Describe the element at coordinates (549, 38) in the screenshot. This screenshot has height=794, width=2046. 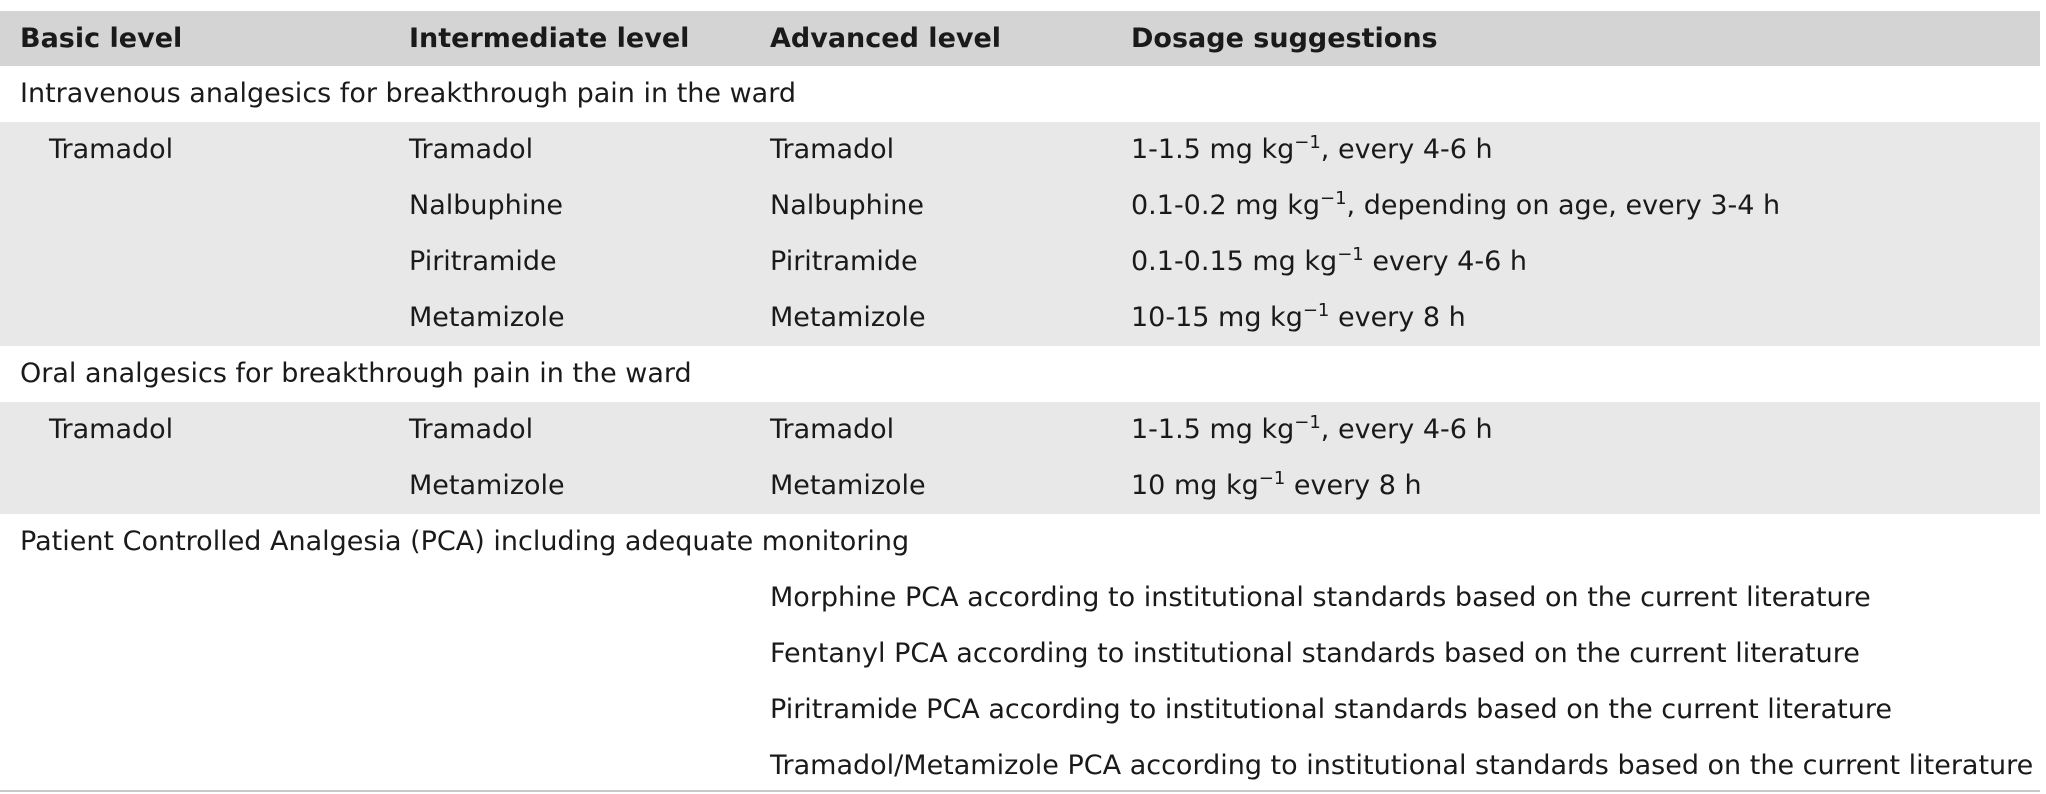
I see `header-intermediate-level: Intermediate level` at that location.